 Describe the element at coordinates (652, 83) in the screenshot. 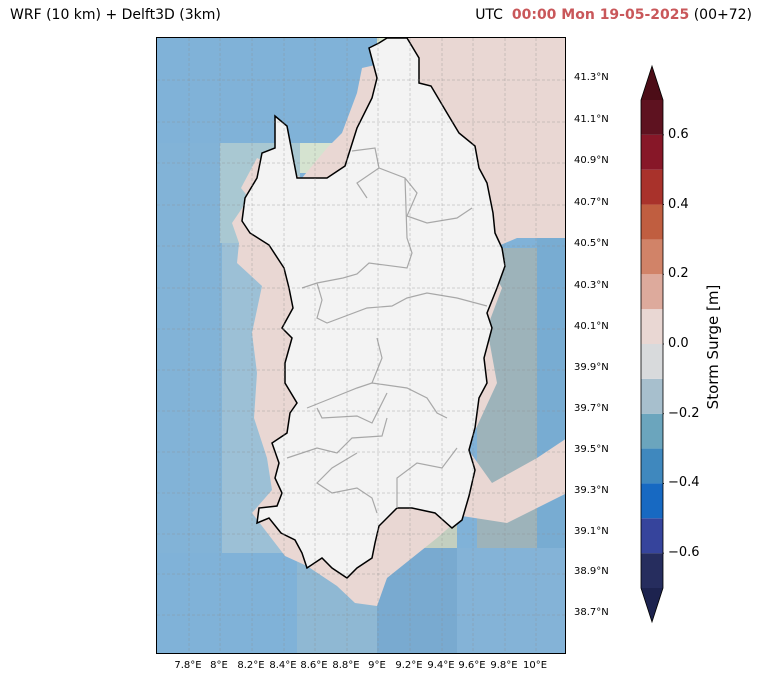

I see `colorbar-extend-high` at that location.